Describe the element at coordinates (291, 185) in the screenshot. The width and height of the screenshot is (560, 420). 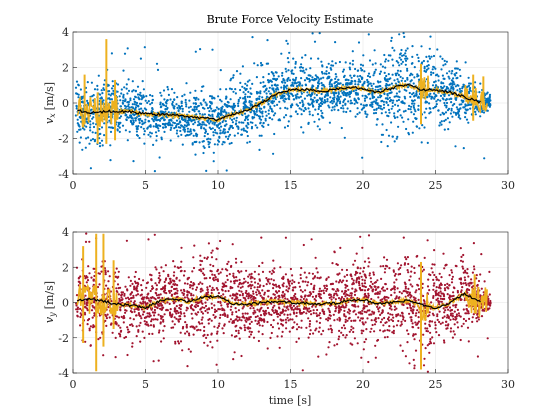
I see `vx-x-tick-label: 15` at that location.